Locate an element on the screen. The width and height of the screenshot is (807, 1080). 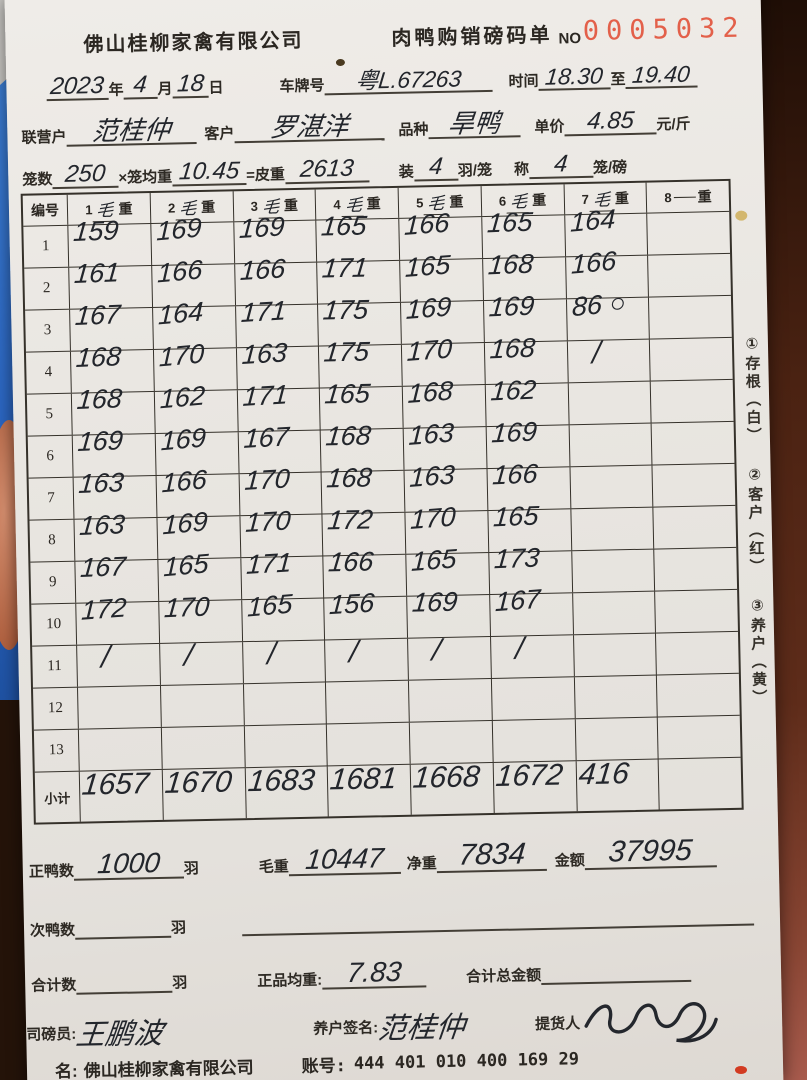
weigh-unit-label: 笼/磅 is located at coordinates (610, 168).